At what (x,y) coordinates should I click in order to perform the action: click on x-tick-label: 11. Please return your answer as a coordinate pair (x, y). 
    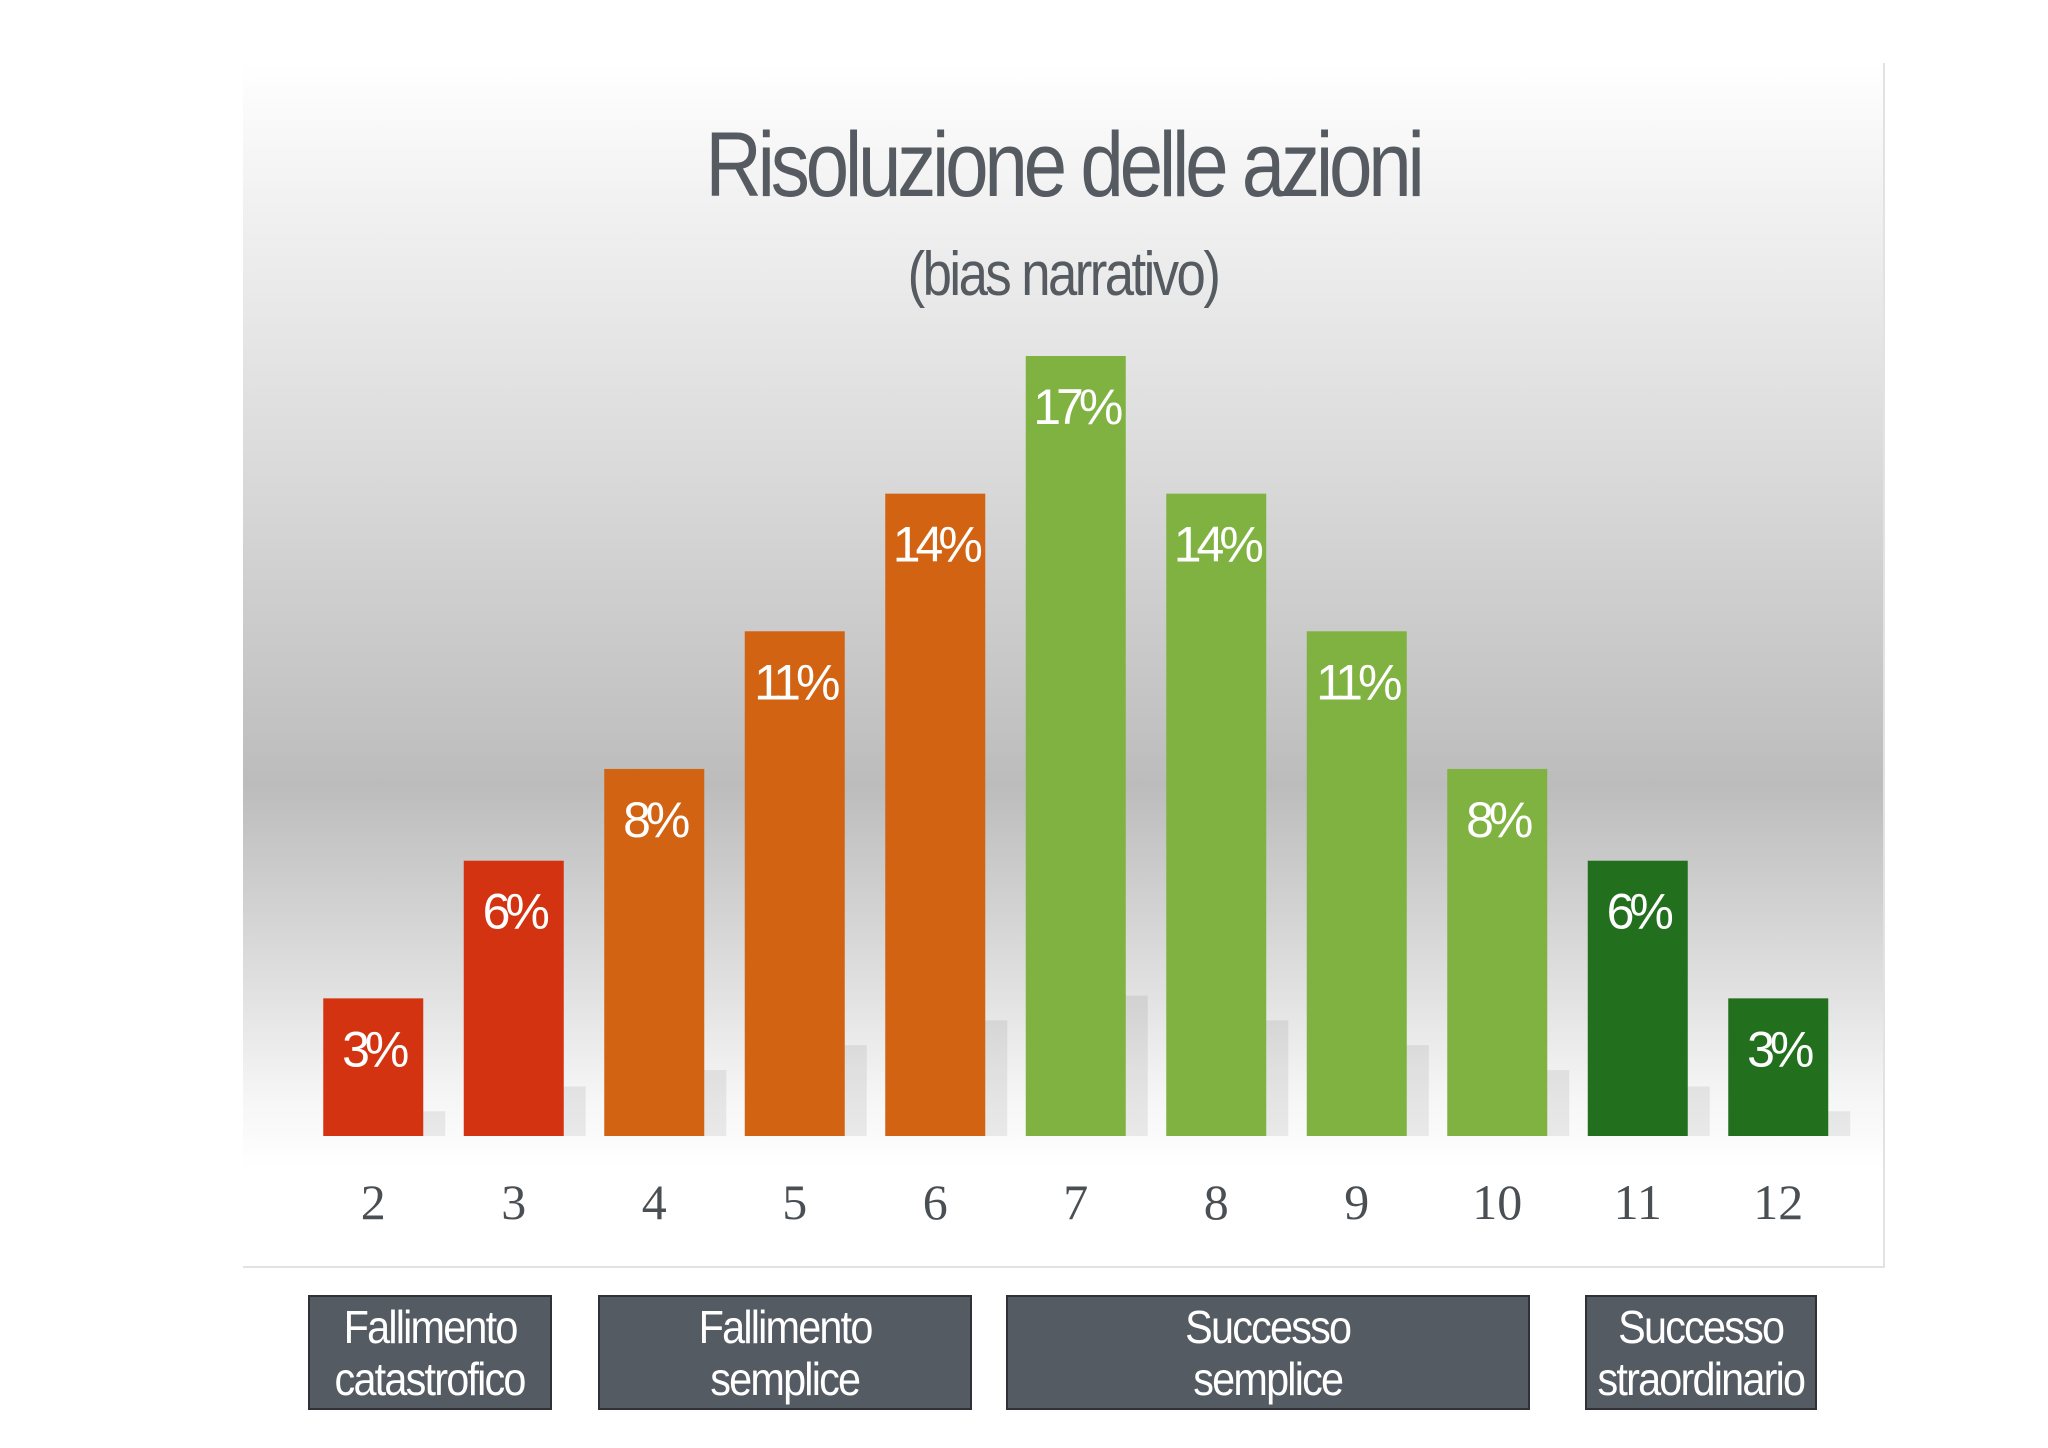
    Looking at the image, I should click on (1638, 1202).